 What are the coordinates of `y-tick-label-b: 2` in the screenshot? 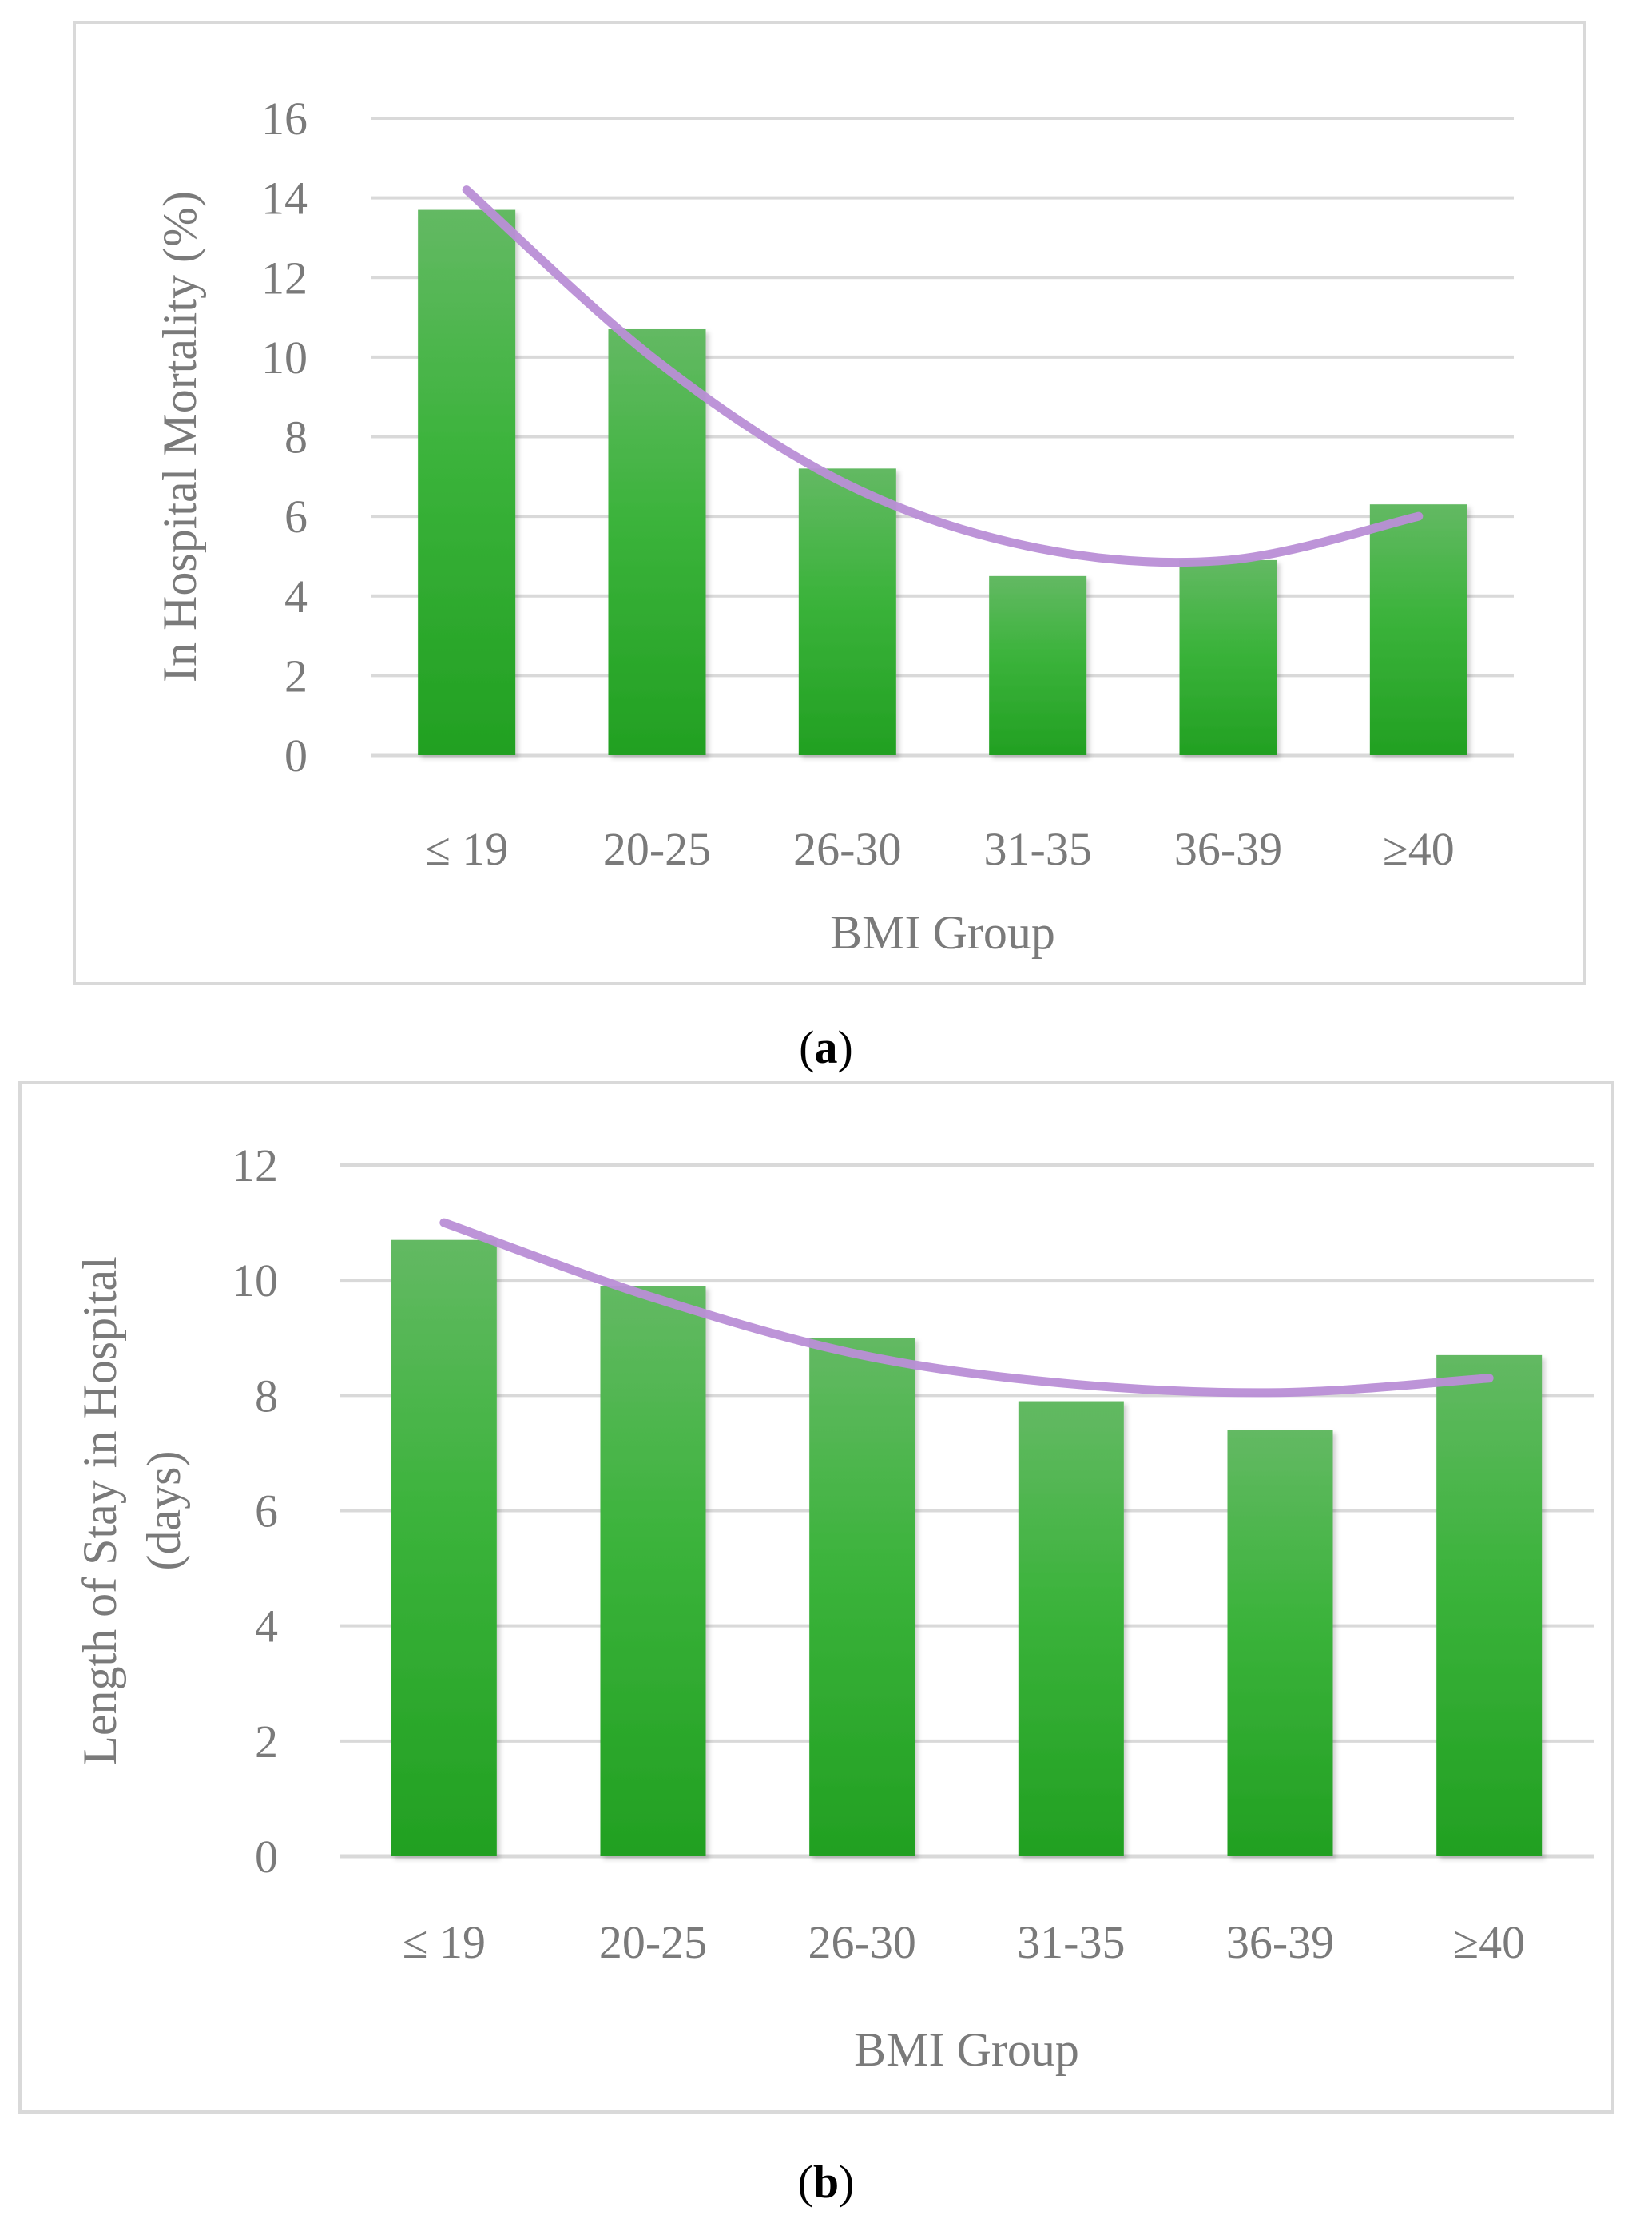 It's located at (266, 1742).